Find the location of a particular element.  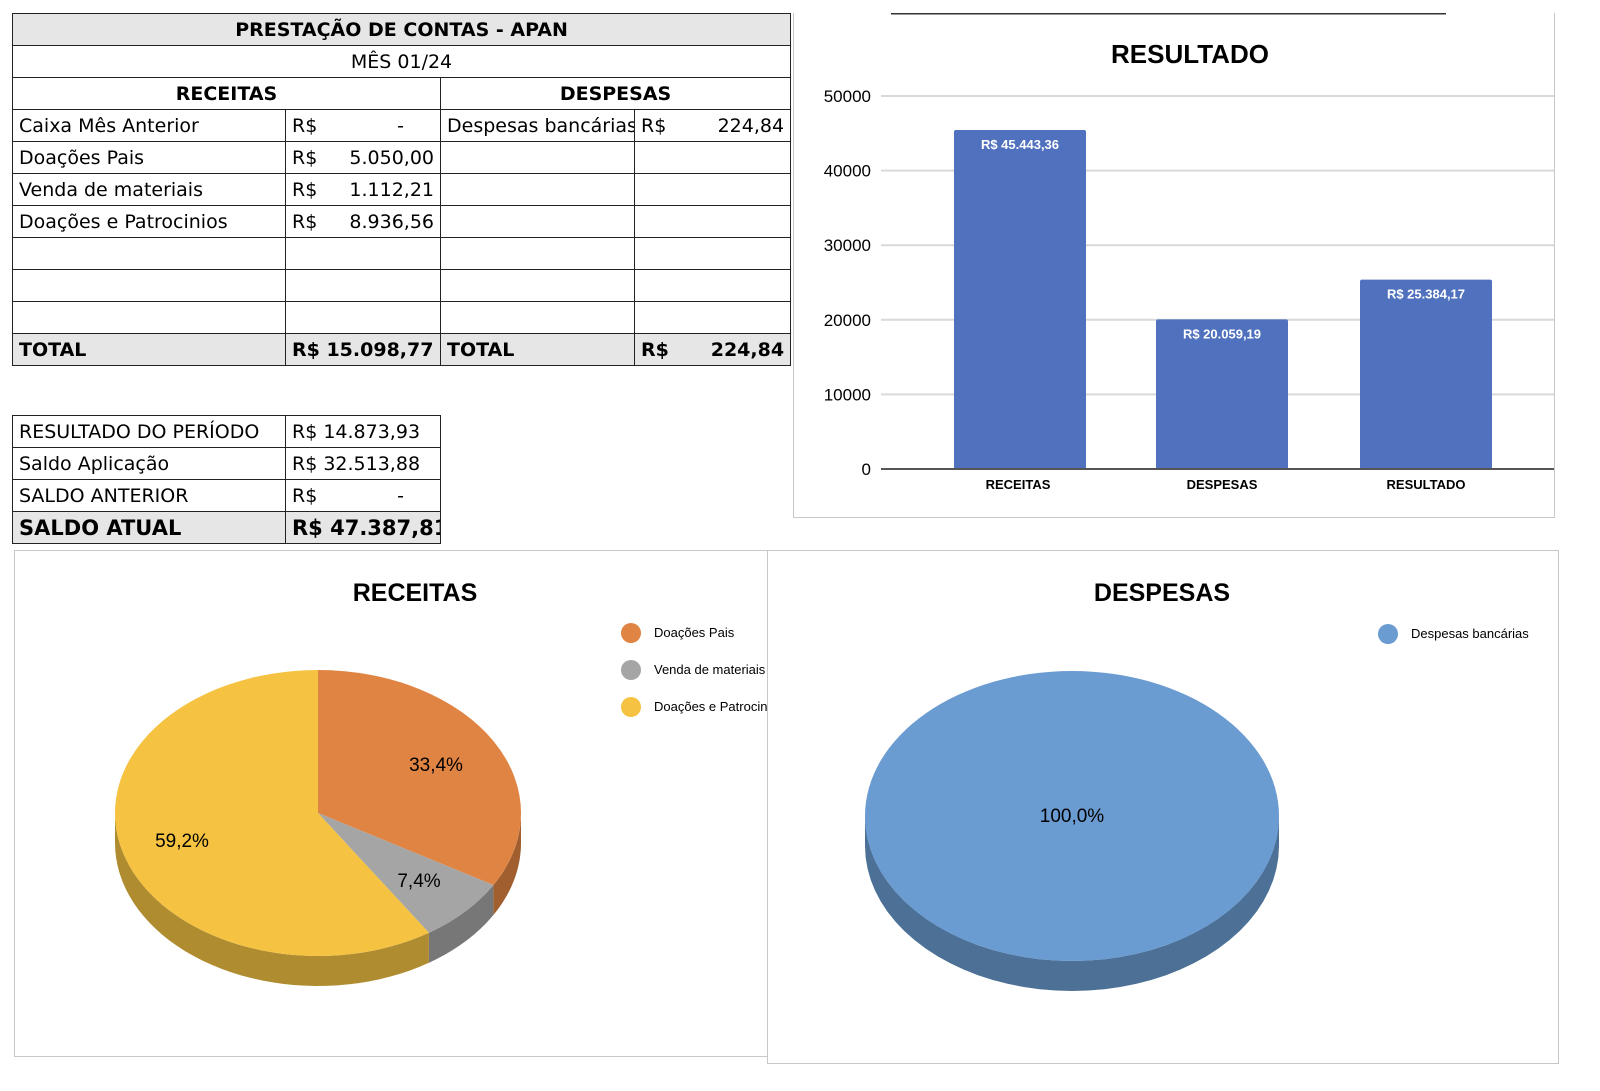

total-receitas-label: TOTAL is located at coordinates (149, 349).